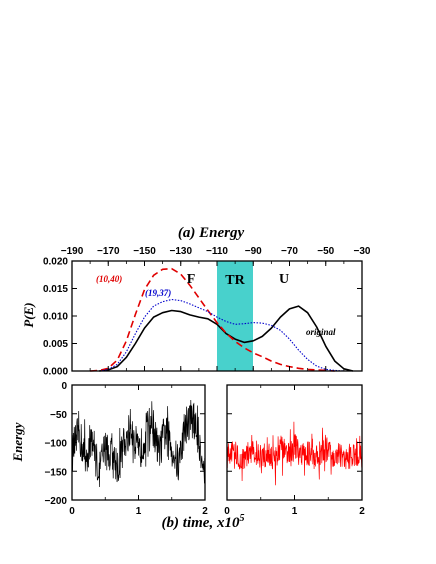 The height and width of the screenshot is (564, 436). I want to click on panel-b1-series, so click(138, 443).